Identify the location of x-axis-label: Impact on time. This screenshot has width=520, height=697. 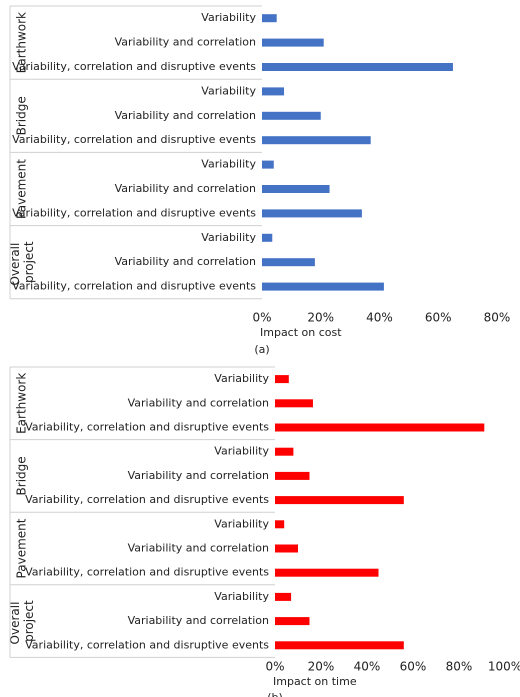
(315, 681).